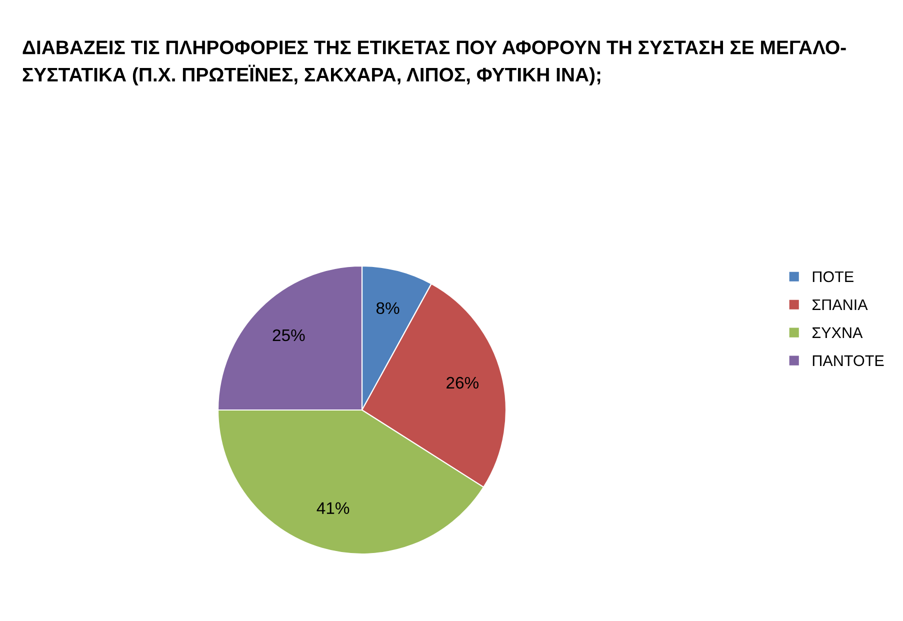 The image size is (903, 621). What do you see at coordinates (434, 63) in the screenshot?
I see `chart-title: ΔΙΑΒΑΖΕΙΣ ΤΙΣ ΠΛΗΡΟΦΟΡΙΕΣ ΤΗΣ ΕΤΙΚΕΤΑΣ ΠΟΥ ΑΦΟΡΟΥΝ ΤΗ ΣΥΣΤΑΣΗ ΣΕ ΜΕΓΑΛΟ- ΣΥΣΤΑΤΙΚΑ (Π.Χ. ΠΡΩΤΕΪΝΕΣ, ΣΑΚΧΑΡΑ, ΛΙΠΟΣ, ΦΥΤΙΚΗ ΙΝΑ);` at bounding box center [434, 63].